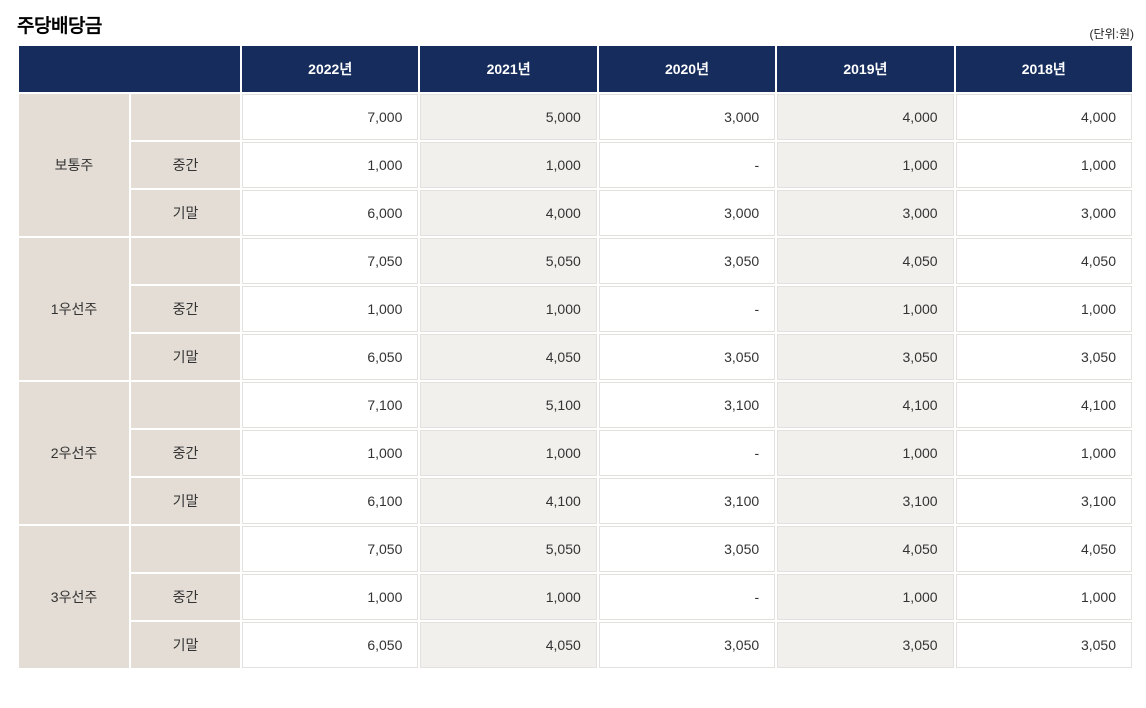 The width and height of the screenshot is (1146, 708). Describe the element at coordinates (687, 69) in the screenshot. I see `year-header-2020: 2020년` at that location.